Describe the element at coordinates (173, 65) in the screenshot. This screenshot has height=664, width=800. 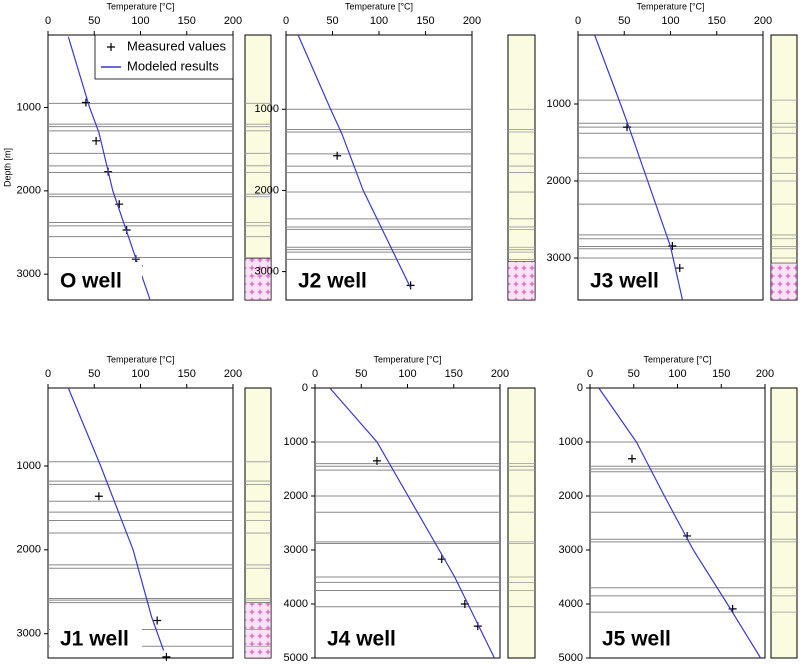
I see `legend-label: Modeled results` at that location.